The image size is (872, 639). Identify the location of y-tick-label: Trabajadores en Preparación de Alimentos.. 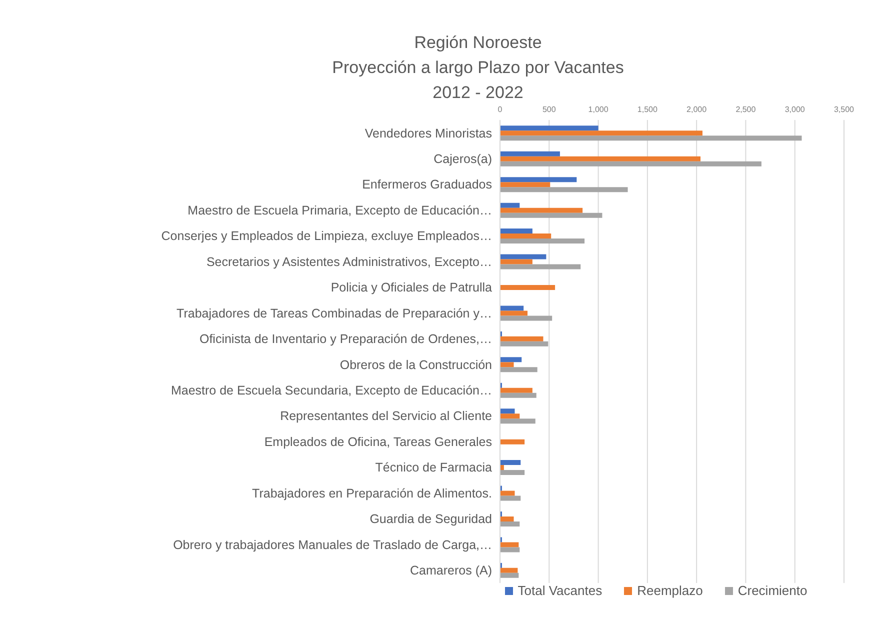
(372, 493).